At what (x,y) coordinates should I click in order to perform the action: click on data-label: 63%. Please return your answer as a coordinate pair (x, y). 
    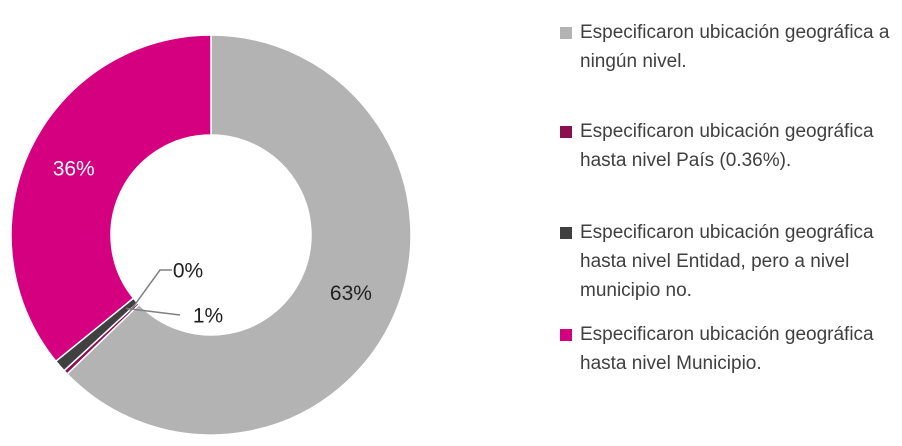
    Looking at the image, I should click on (351, 293).